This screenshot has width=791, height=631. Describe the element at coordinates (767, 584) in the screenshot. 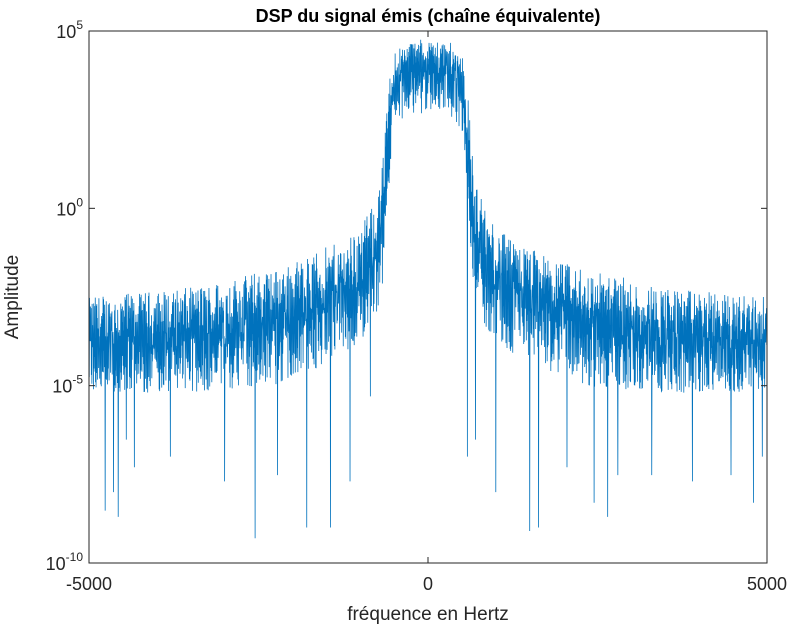

I see `x-tick-label: 5000` at that location.